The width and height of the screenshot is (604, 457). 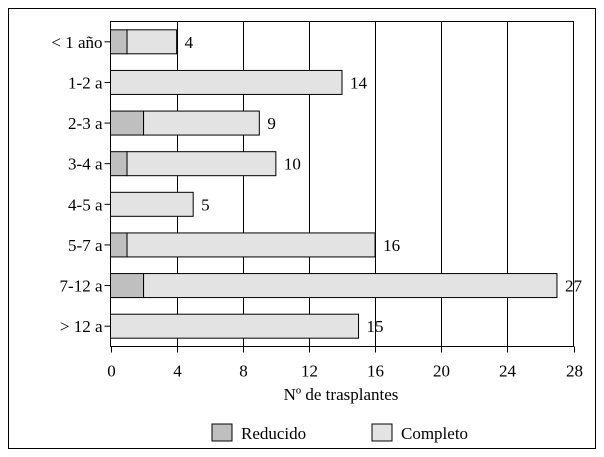 What do you see at coordinates (85, 245) in the screenshot?
I see `category-label: 5-7 a` at bounding box center [85, 245].